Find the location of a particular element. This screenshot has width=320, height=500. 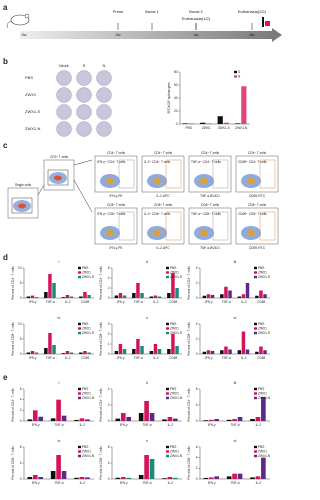

icon is located at coordinates (263, 22).